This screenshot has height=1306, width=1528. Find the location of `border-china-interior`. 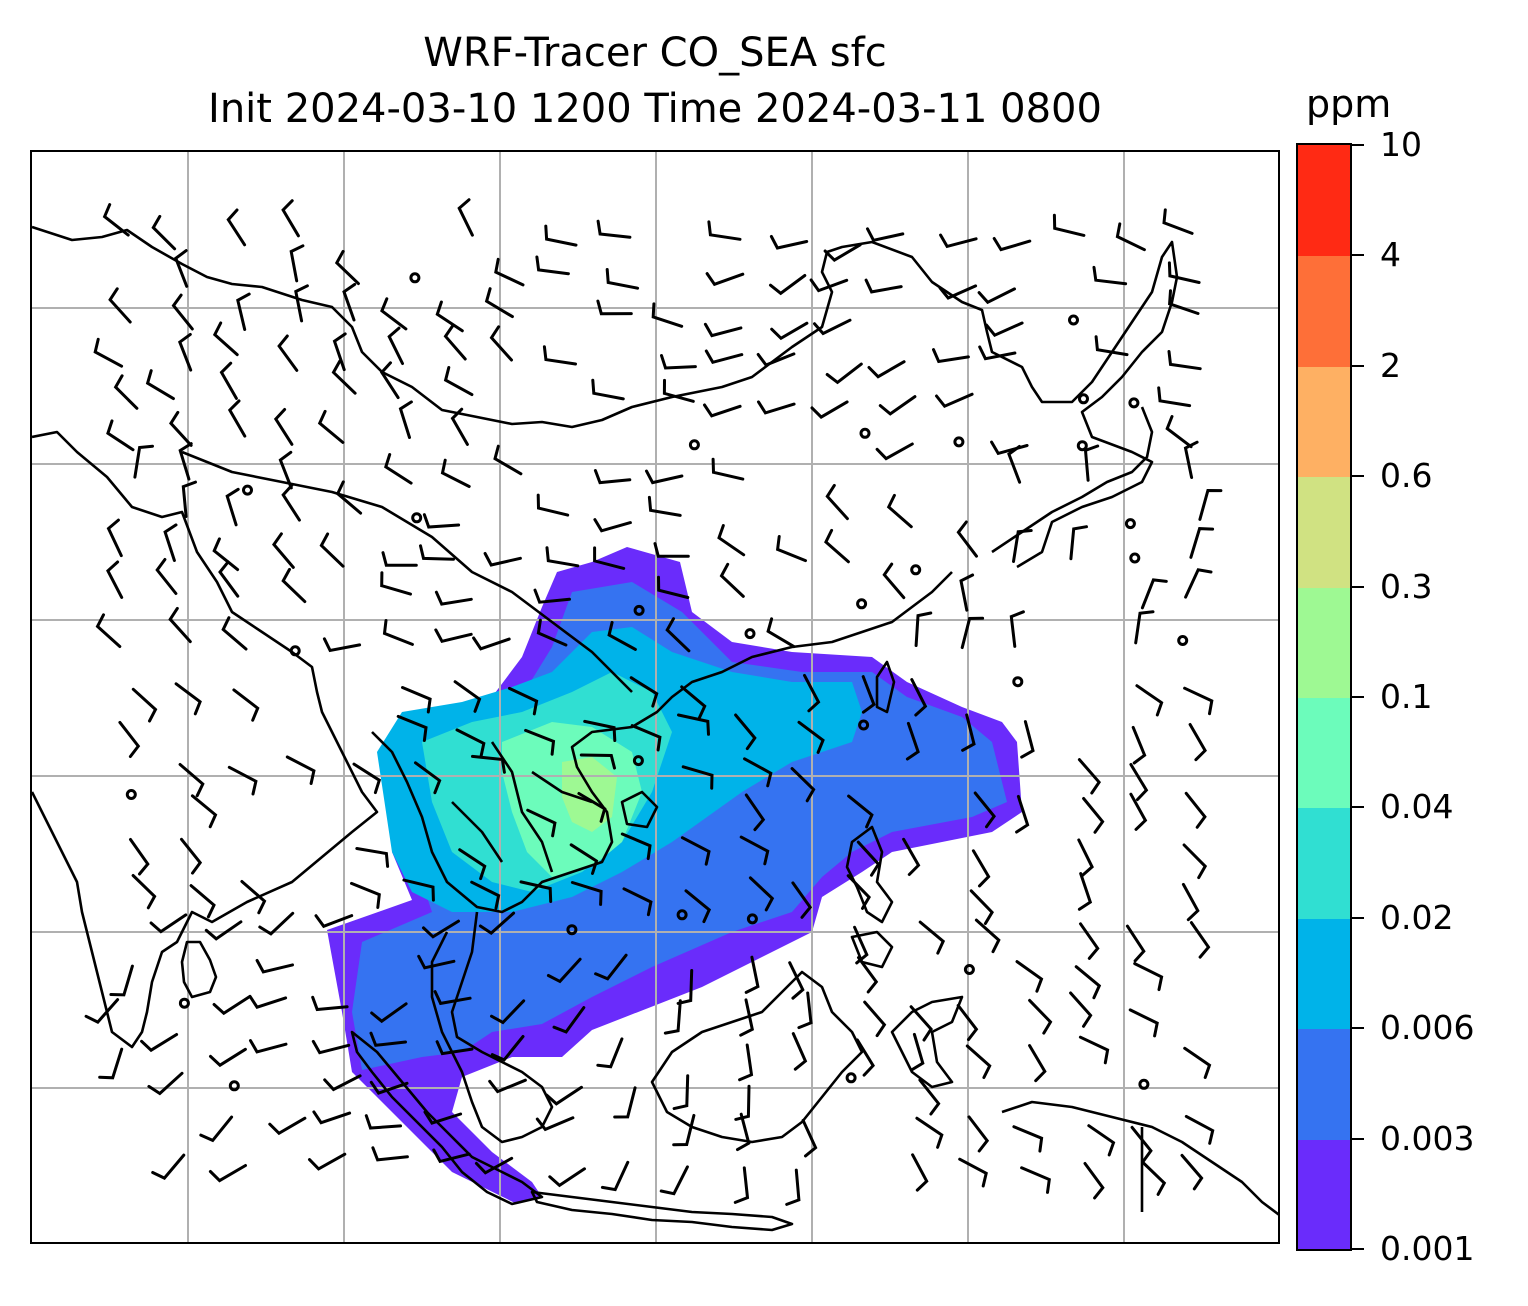

border-china-interior is located at coordinates (407, 571).